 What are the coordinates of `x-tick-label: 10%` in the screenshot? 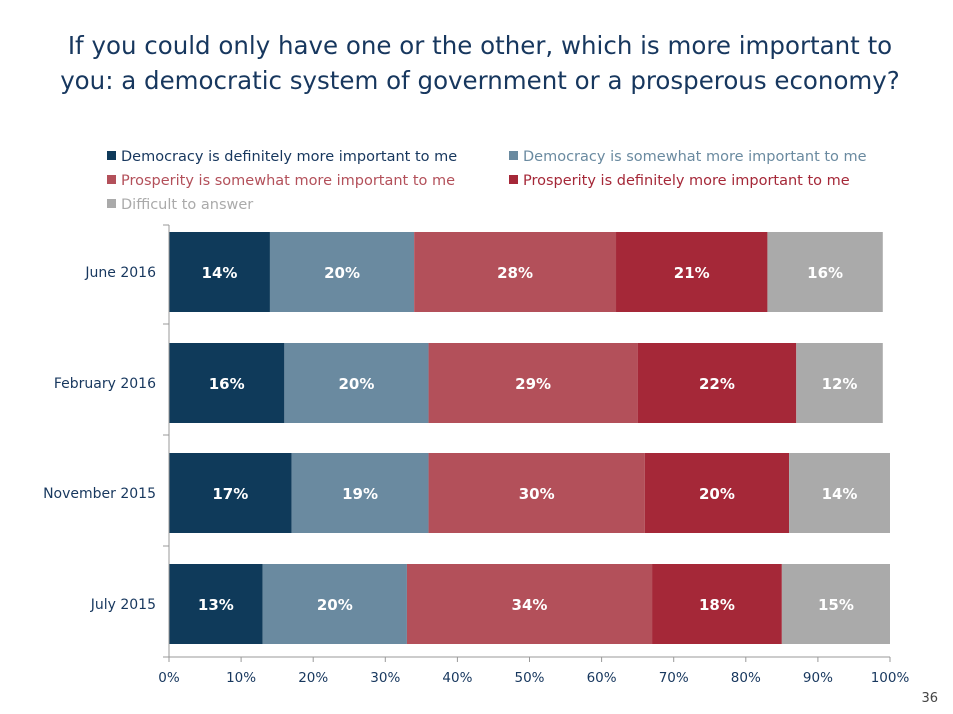 It's located at (241, 678).